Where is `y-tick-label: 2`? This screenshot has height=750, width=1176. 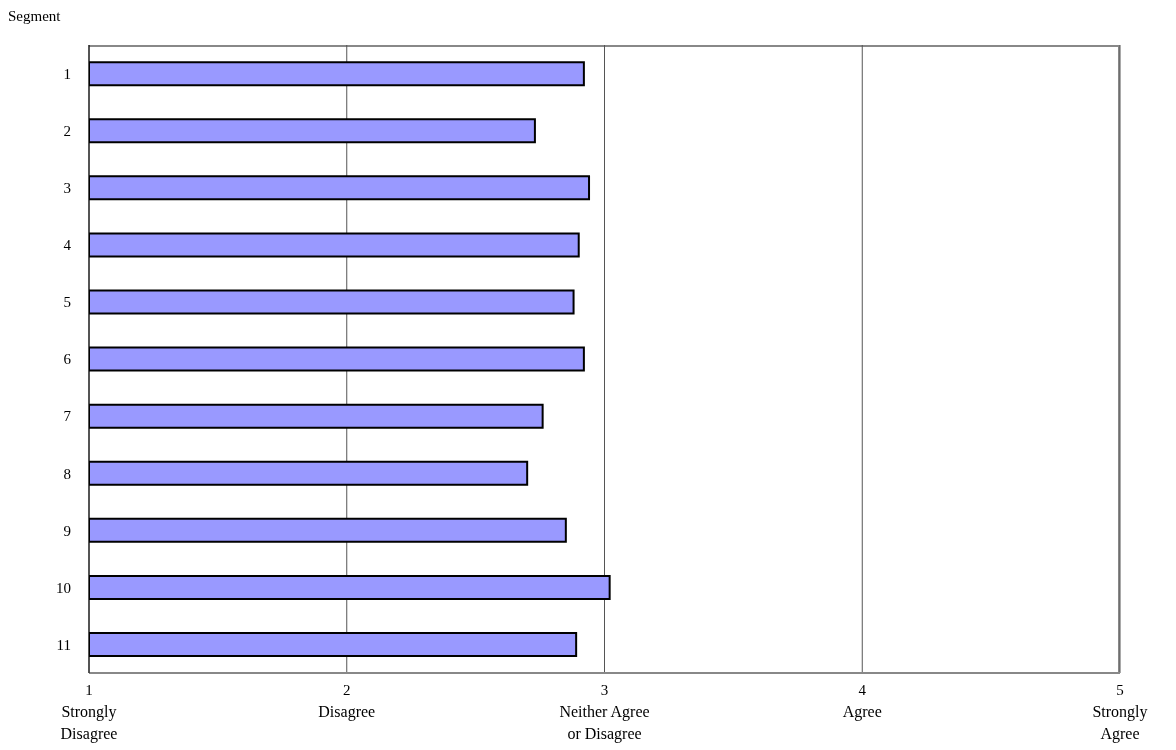
y-tick-label: 2 is located at coordinates (67, 130).